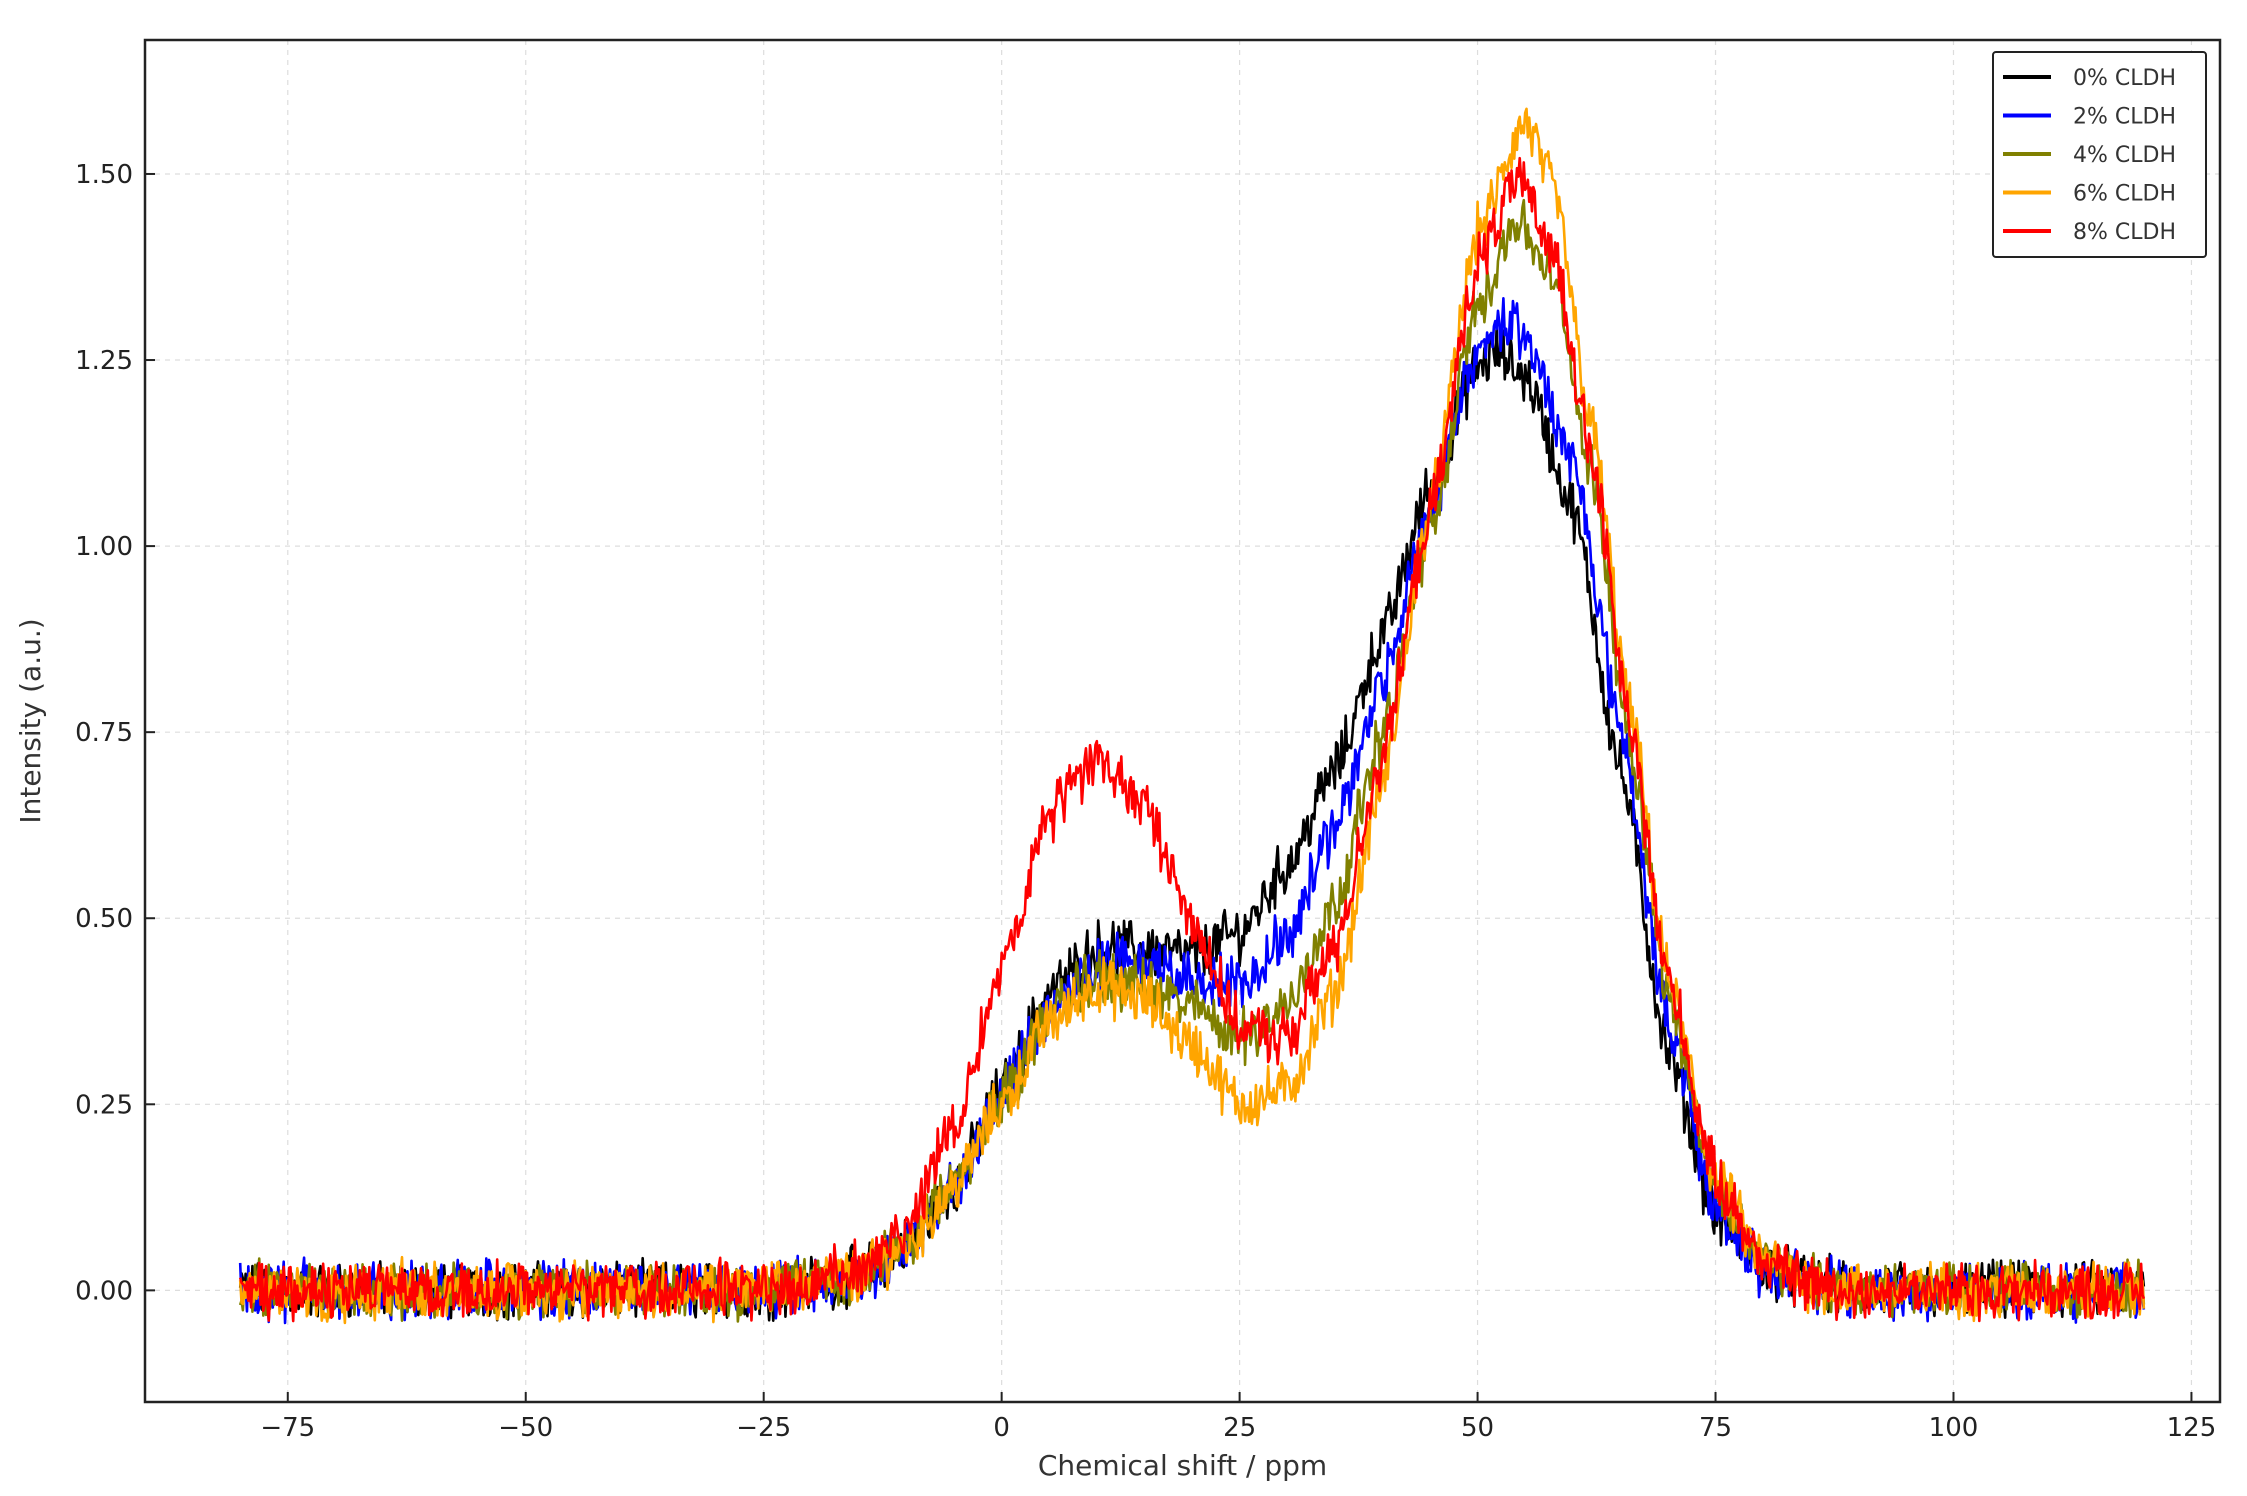  What do you see at coordinates (1954, 1428) in the screenshot?
I see `x-tick-label: 100` at bounding box center [1954, 1428].